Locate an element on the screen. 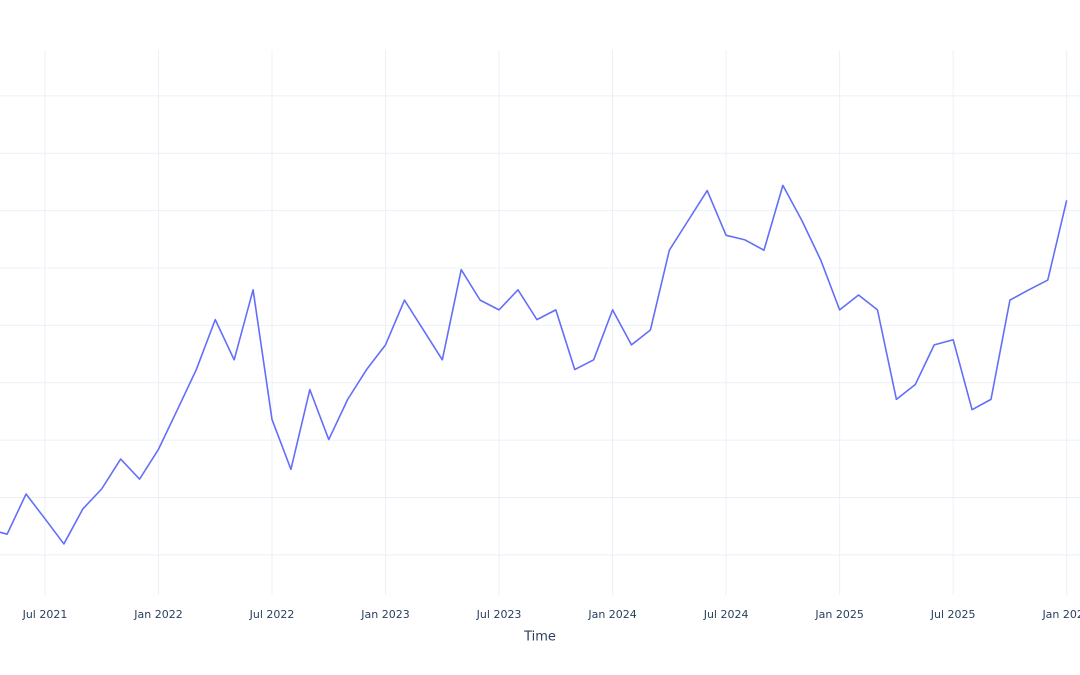  x-tick-label: Jan 2022 is located at coordinates (157, 614).